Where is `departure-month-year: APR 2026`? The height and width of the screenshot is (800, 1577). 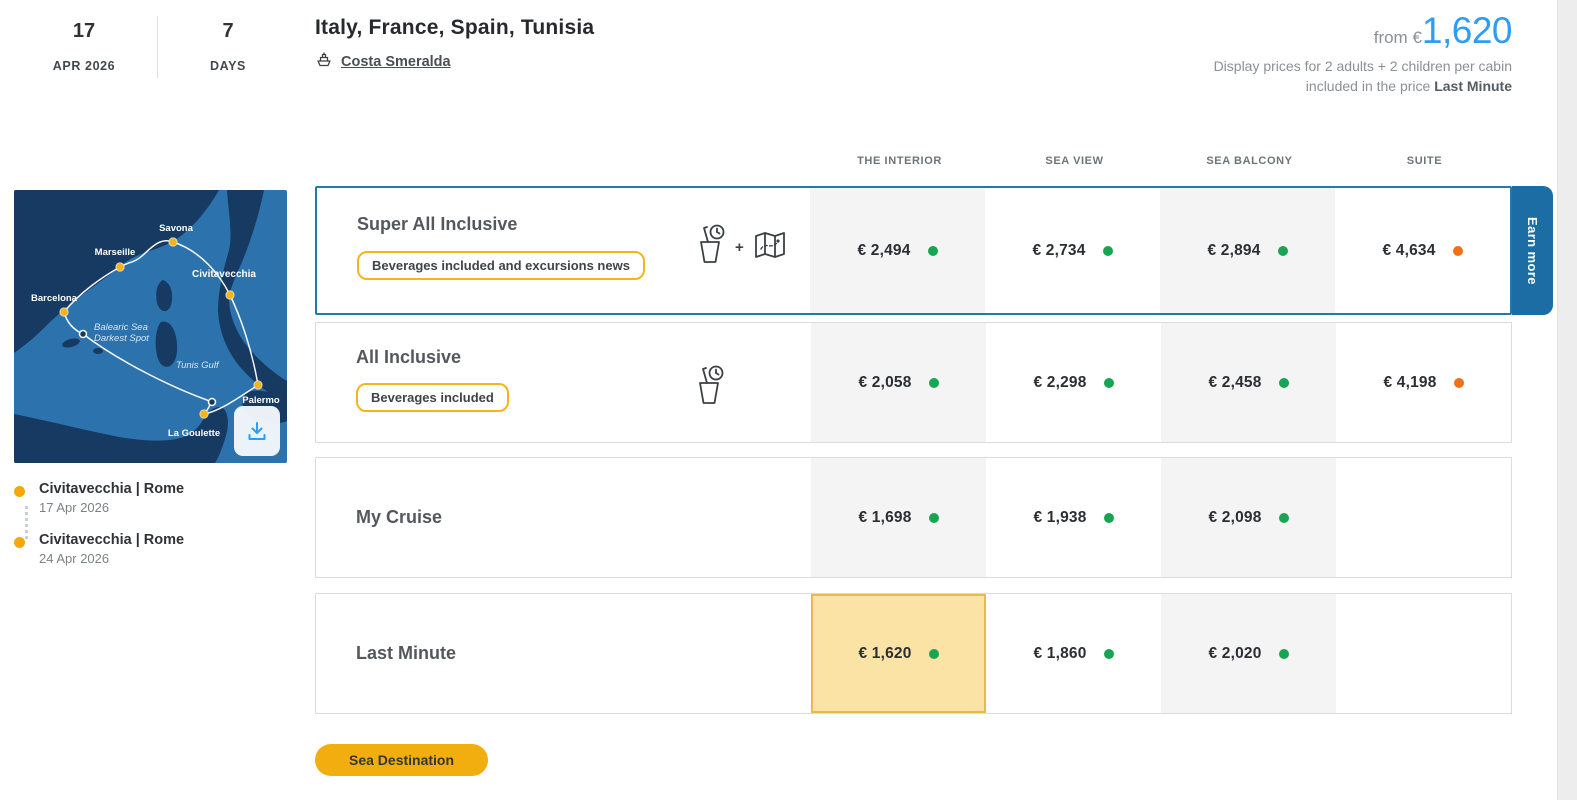 departure-month-year: APR 2026 is located at coordinates (84, 66).